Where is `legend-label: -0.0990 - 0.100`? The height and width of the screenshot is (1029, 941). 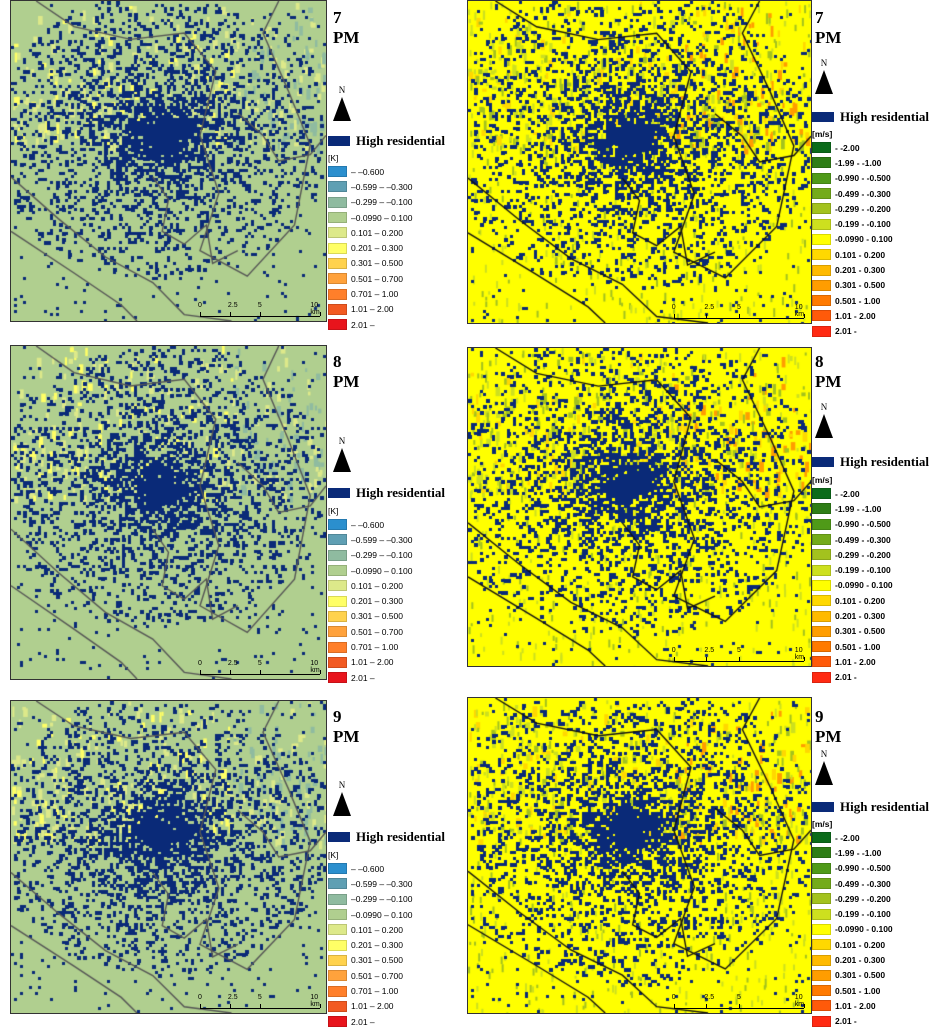
legend-label: -0.0990 - 0.100 is located at coordinates (864, 929).